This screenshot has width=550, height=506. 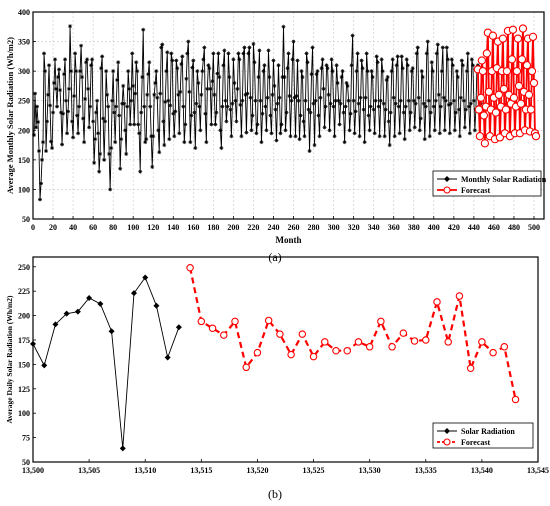 What do you see at coordinates (24, 12) in the screenshot?
I see `y-tick-label: 400` at bounding box center [24, 12].